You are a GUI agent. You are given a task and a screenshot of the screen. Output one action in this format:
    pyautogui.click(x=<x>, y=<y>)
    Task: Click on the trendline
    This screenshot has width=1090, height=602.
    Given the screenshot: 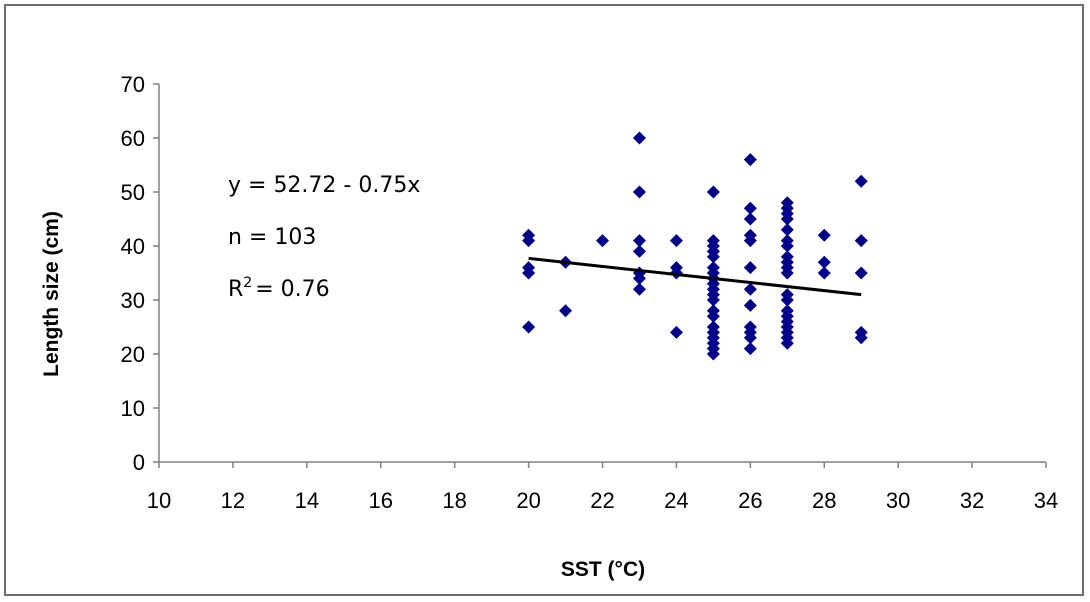 What is the action you would take?
    pyautogui.click(x=695, y=276)
    